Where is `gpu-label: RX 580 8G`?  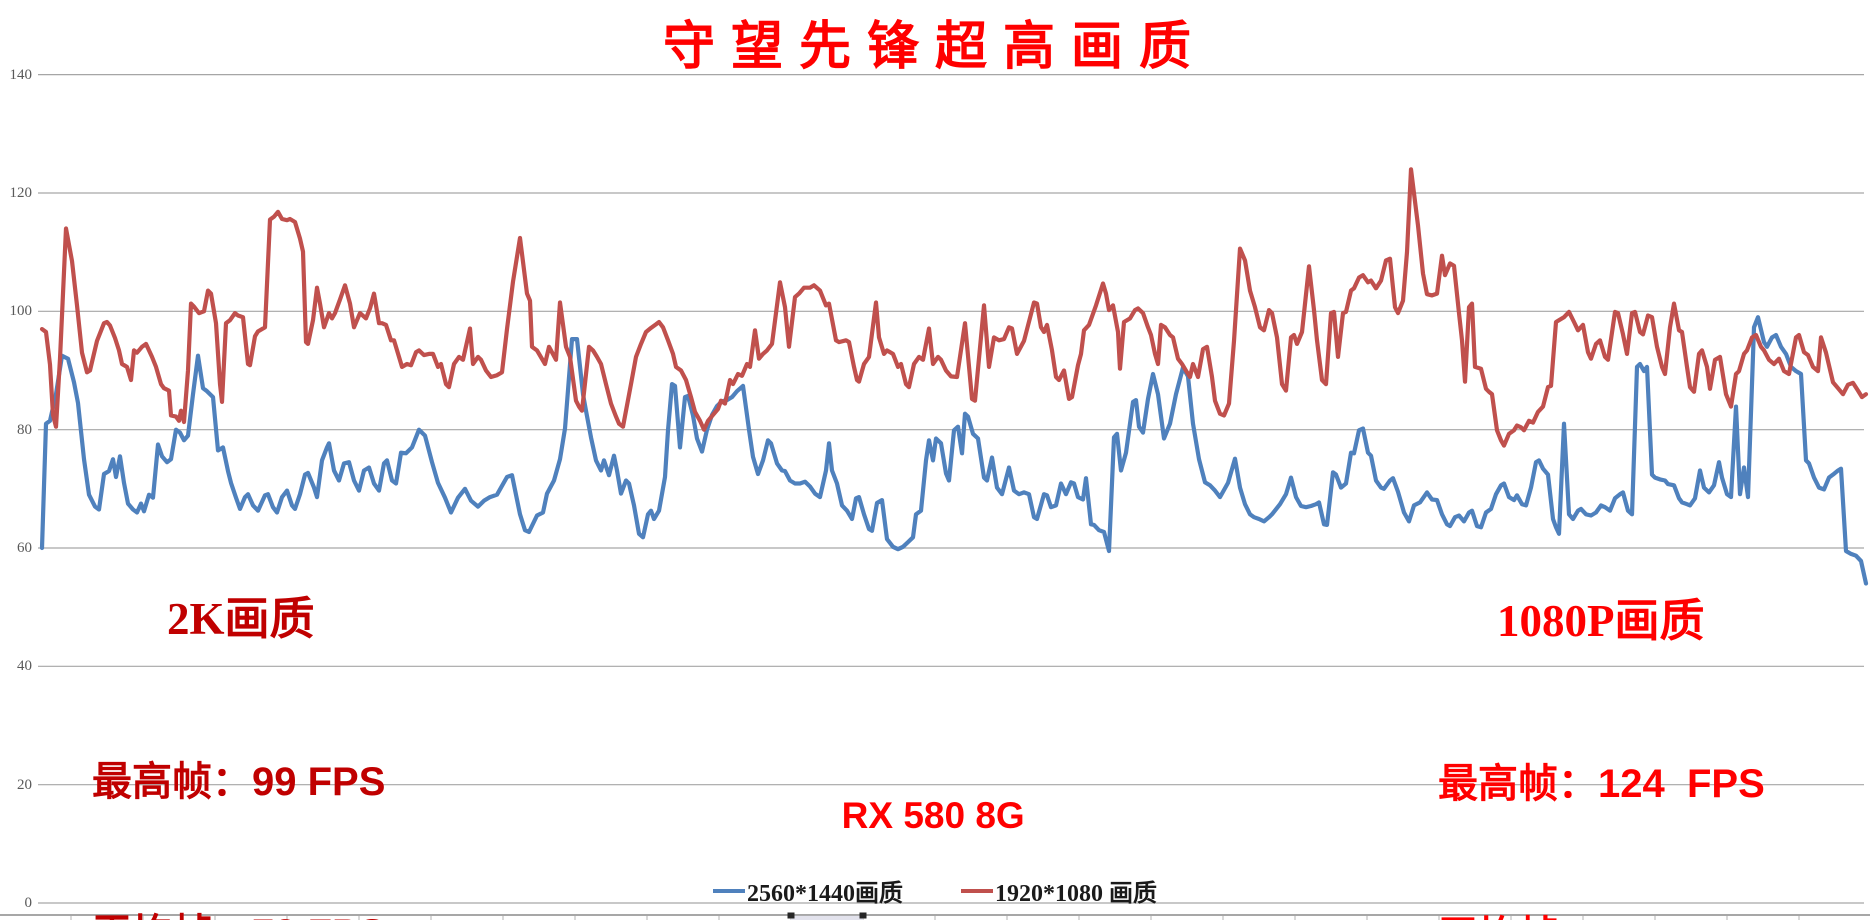 gpu-label: RX 580 8G is located at coordinates (933, 815).